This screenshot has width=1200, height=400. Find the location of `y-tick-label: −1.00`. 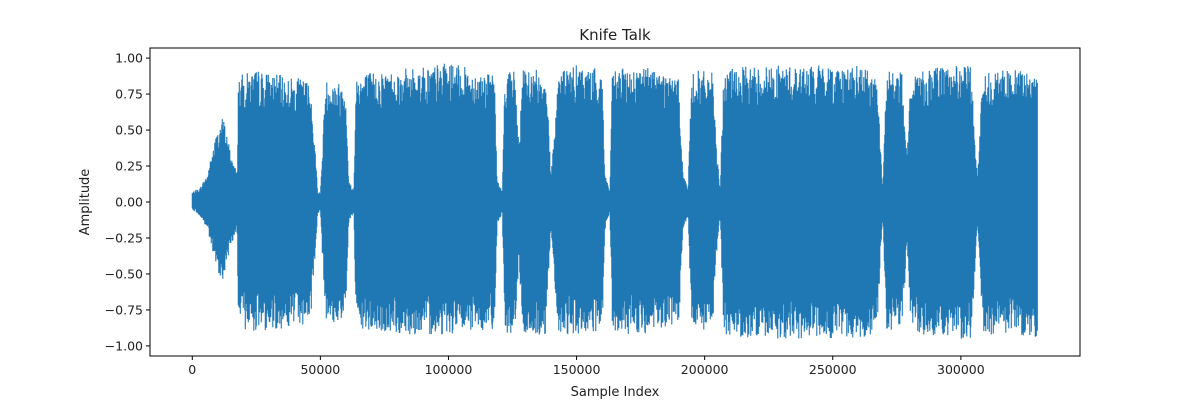

y-tick-label: −1.00 is located at coordinates (124, 345).